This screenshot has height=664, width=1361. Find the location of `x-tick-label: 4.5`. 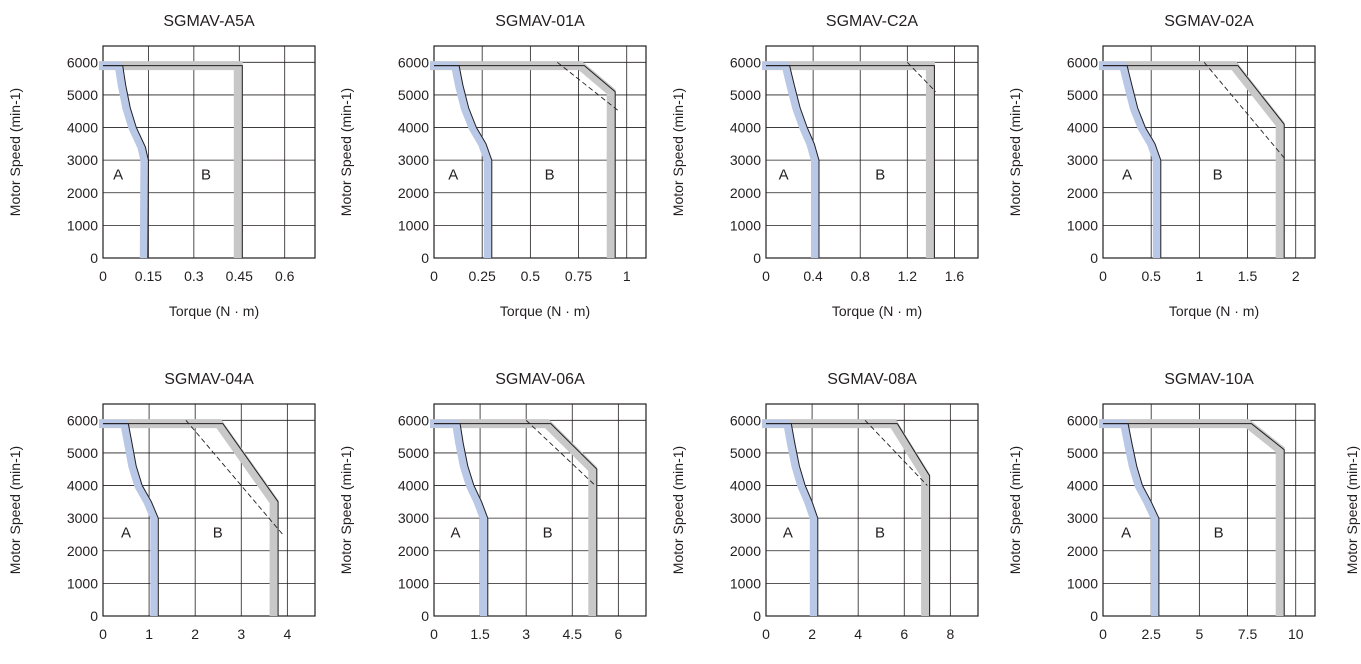

x-tick-label: 4.5 is located at coordinates (573, 634).